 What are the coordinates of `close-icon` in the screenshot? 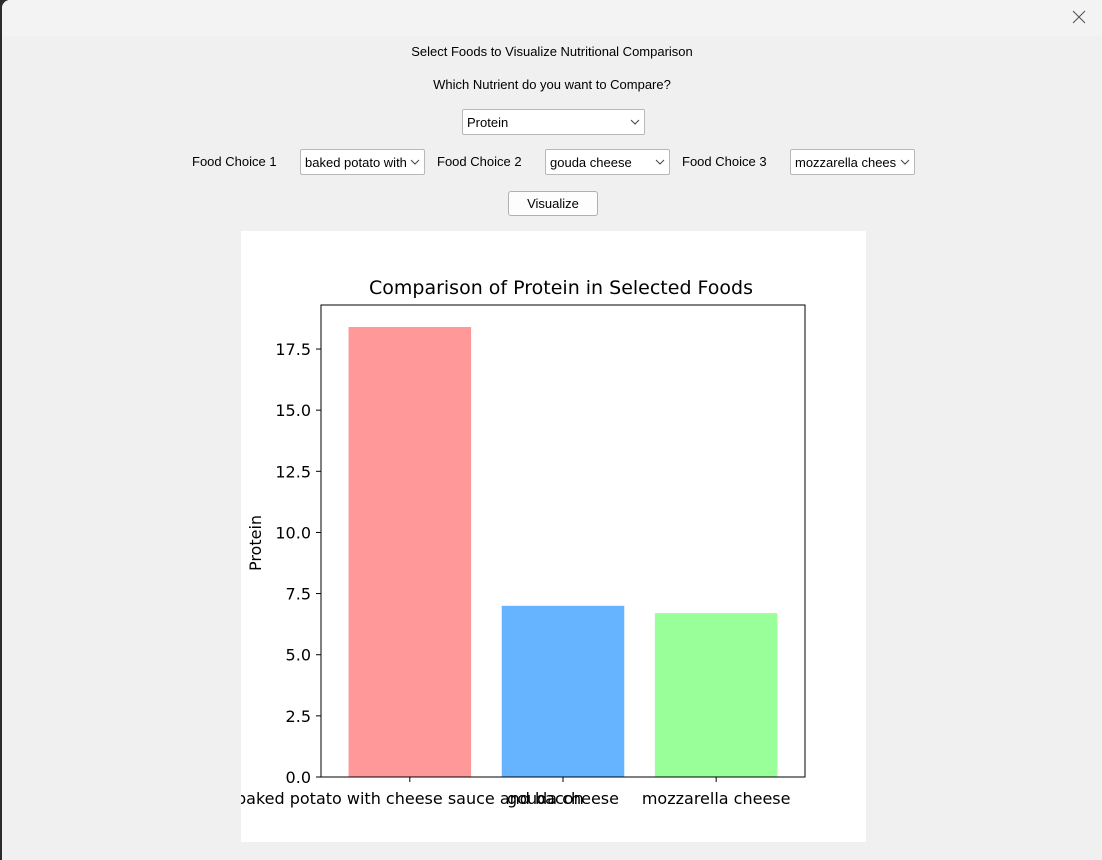 It's located at (1079, 17).